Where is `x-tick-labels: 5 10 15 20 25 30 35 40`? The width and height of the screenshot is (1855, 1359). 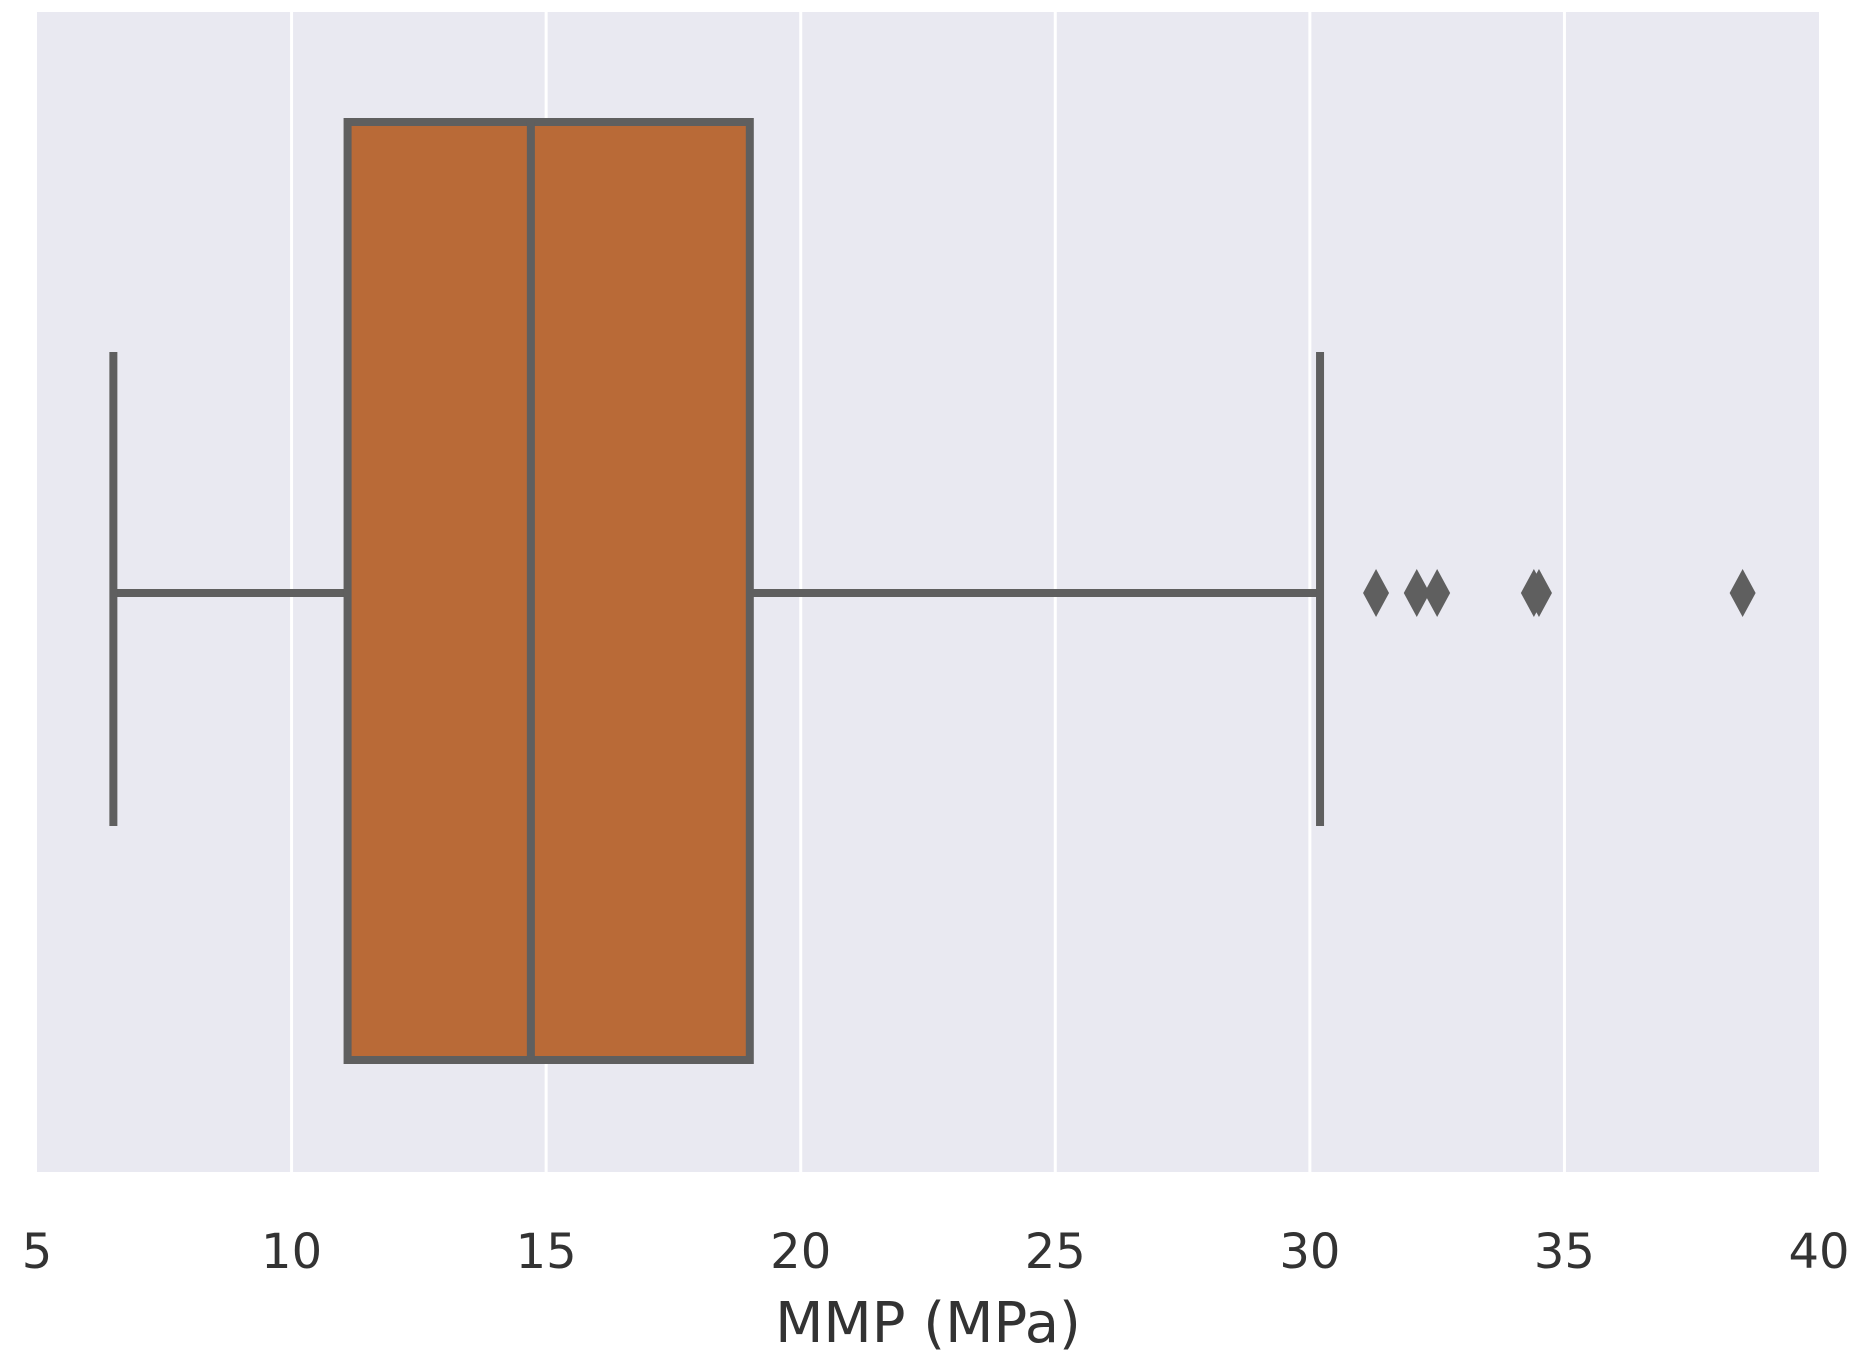 x-tick-labels: 5 10 15 20 25 30 35 40 is located at coordinates (936, 1252).